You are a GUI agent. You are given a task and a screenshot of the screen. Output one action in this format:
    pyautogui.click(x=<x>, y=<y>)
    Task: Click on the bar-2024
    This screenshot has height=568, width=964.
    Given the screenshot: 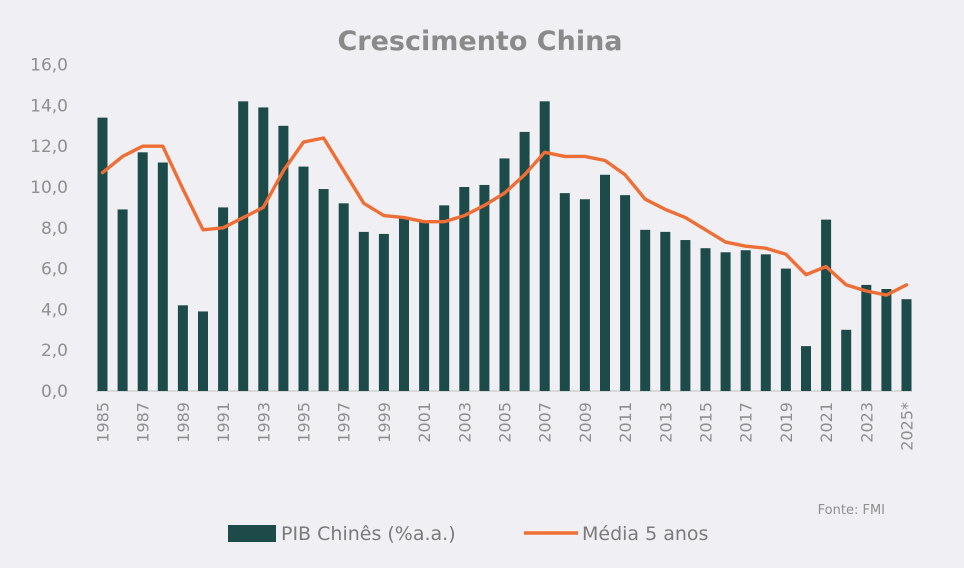 What is the action you would take?
    pyautogui.click(x=886, y=340)
    